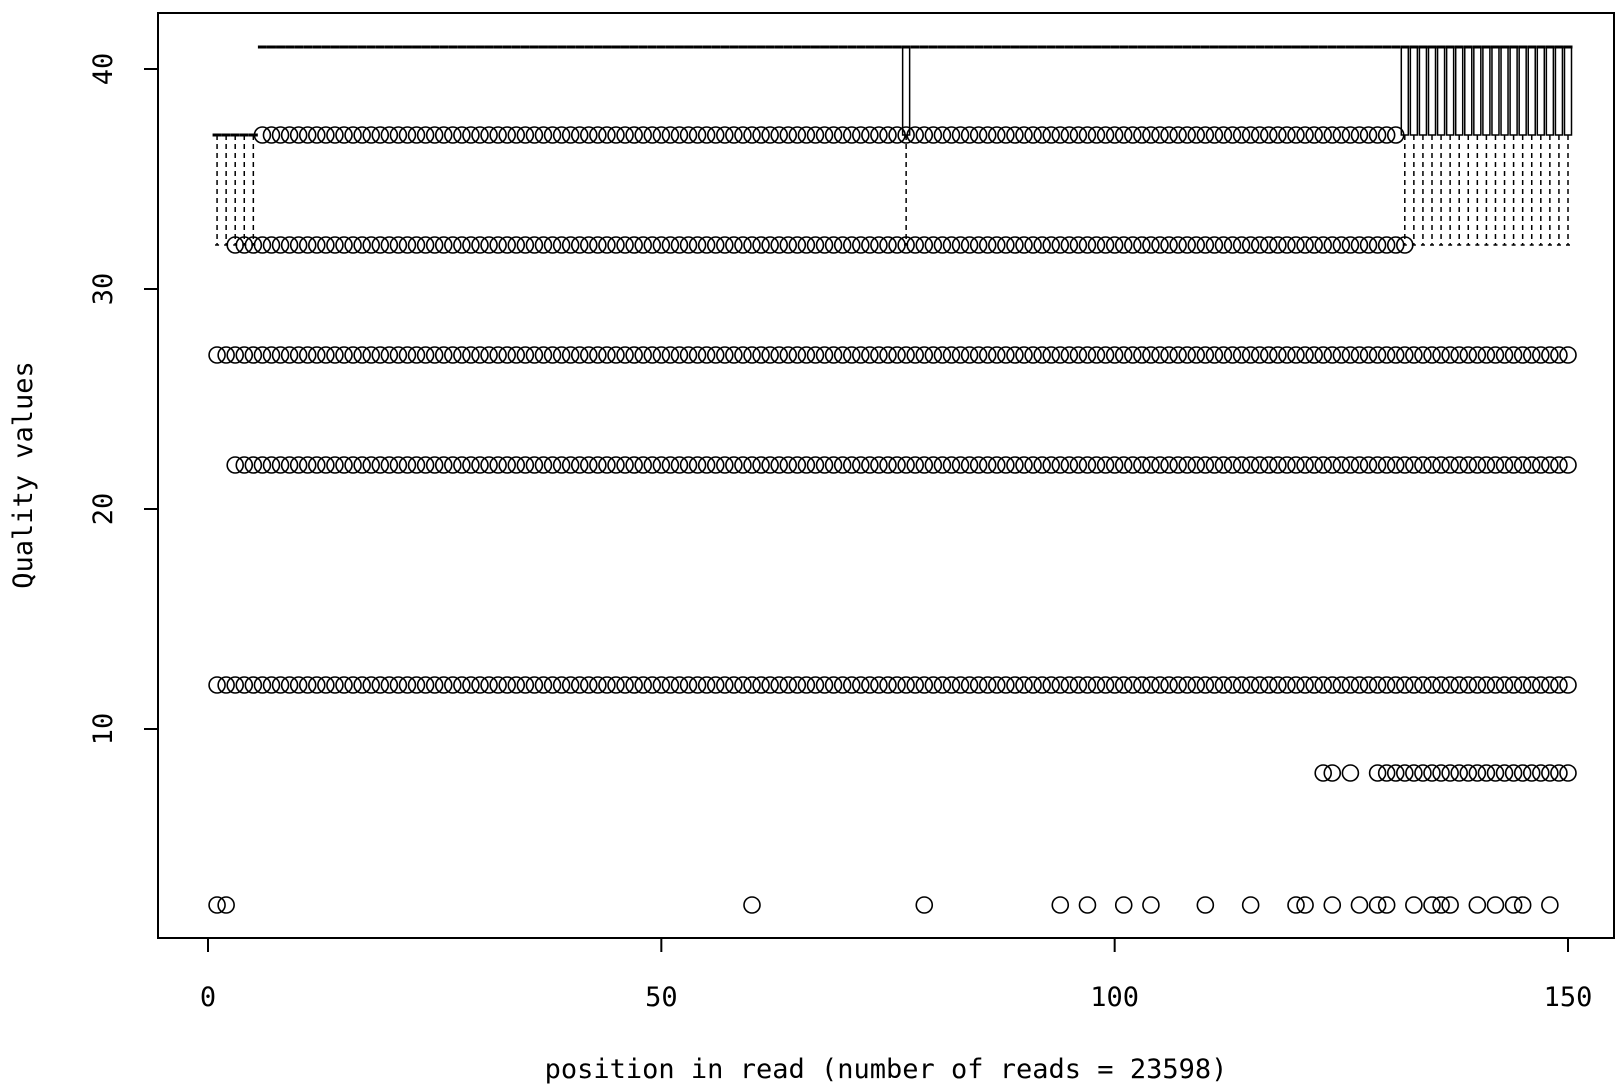 This screenshot has height=1089, width=1622. I want to click on y-axis-title: Quality values, so click(23, 475).